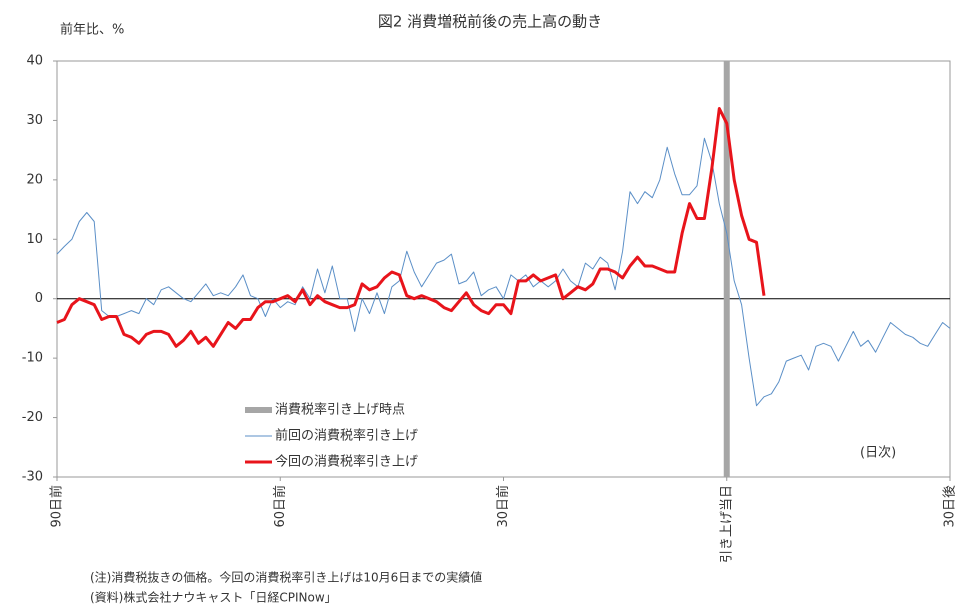 The width and height of the screenshot is (977, 610). What do you see at coordinates (726, 524) in the screenshot?
I see `x-tick-label: 引き上げ当日` at bounding box center [726, 524].